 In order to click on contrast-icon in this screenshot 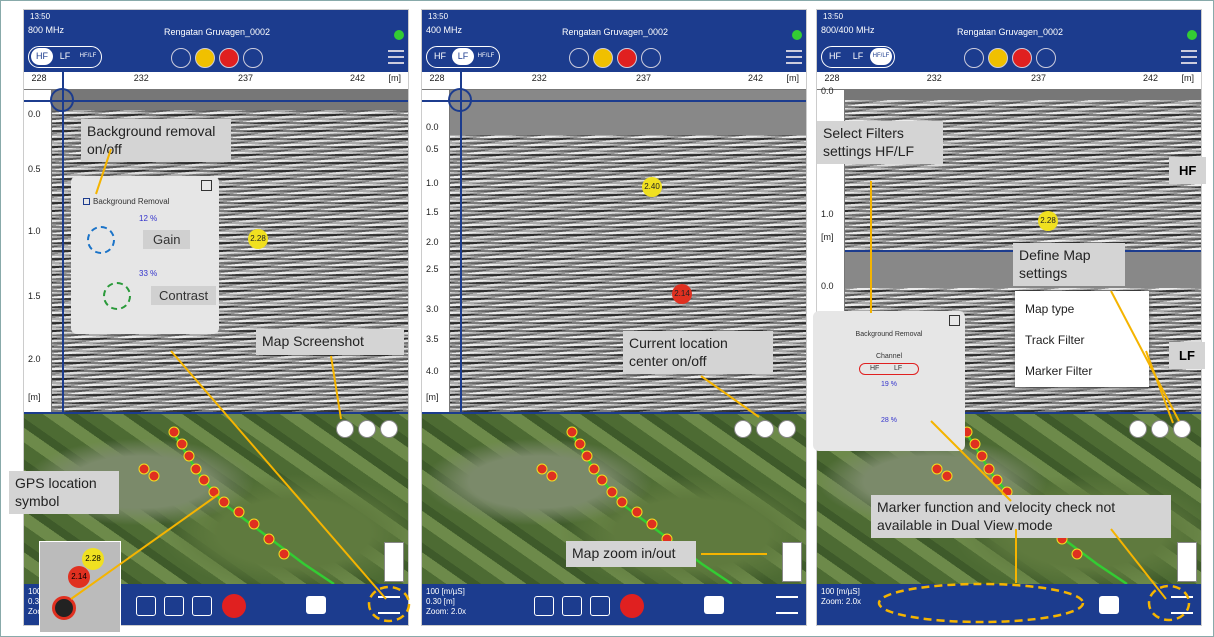, I will do `click(117, 296)`.